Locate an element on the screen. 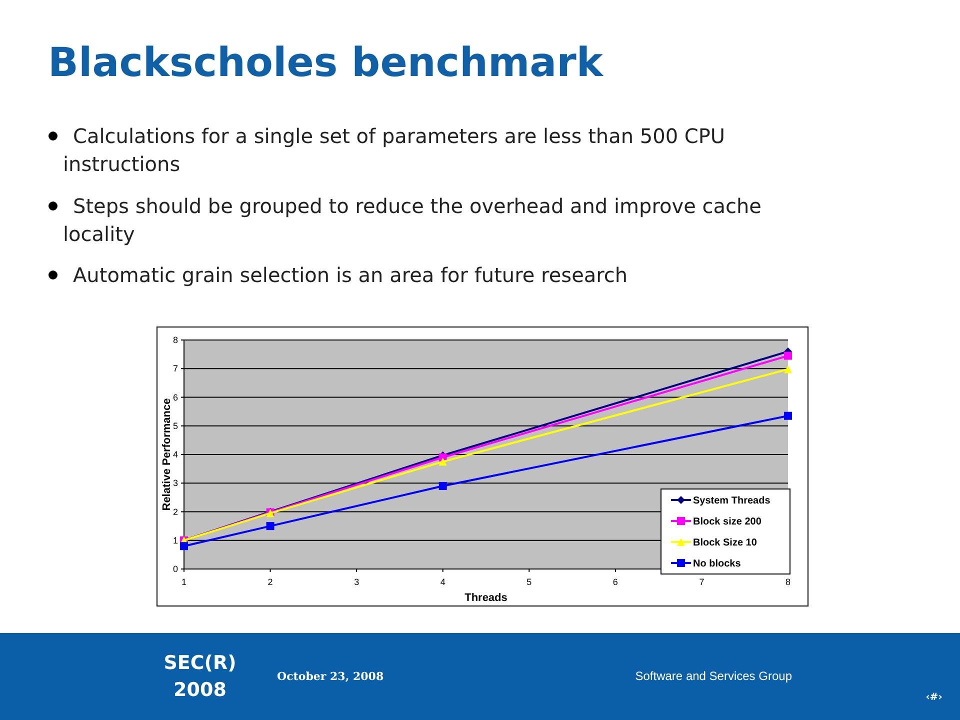 The width and height of the screenshot is (960, 720). y-tick-label: 5 is located at coordinates (175, 425).